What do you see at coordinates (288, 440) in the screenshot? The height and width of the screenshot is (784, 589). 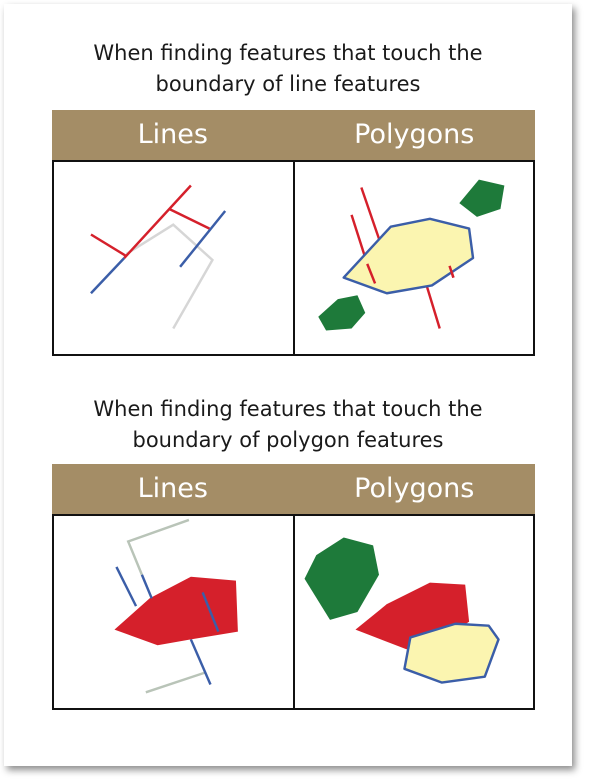 I see `title-line-2: boundary of polygon features` at bounding box center [288, 440].